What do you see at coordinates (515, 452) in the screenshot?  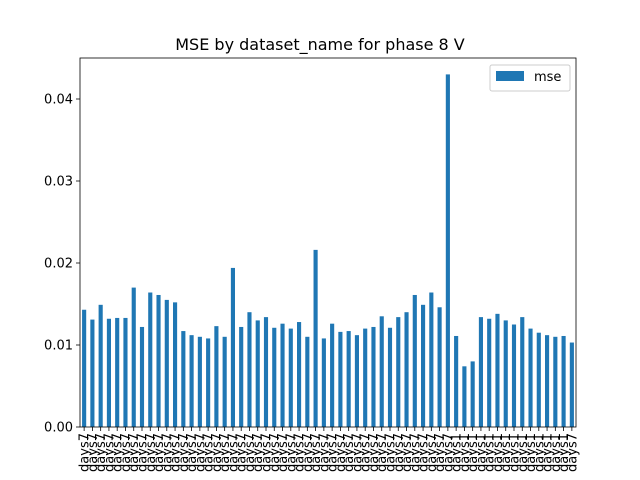 I see `x-tick-label-52: days1` at bounding box center [515, 452].